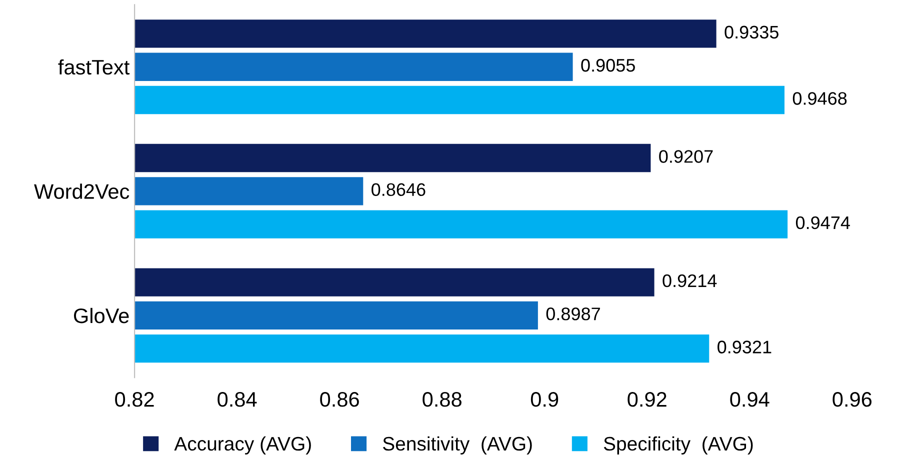 Image resolution: width=897 pixels, height=472 pixels. I want to click on data-label: 0.9474, so click(823, 223).